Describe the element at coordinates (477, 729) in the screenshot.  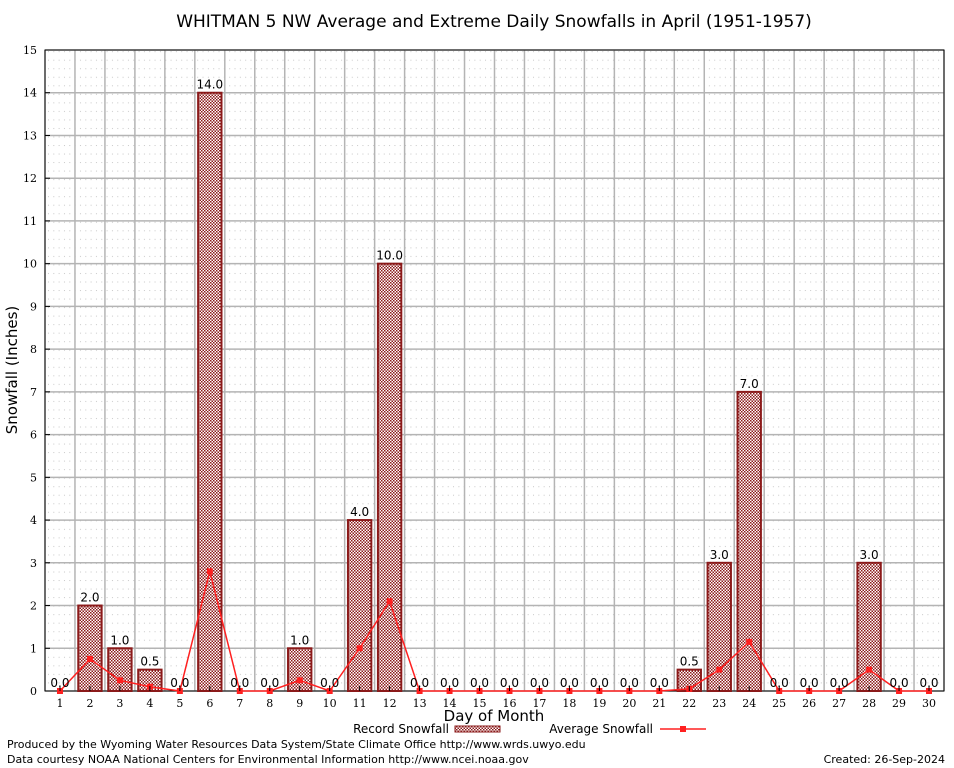
I see `legend-swatch-record` at that location.